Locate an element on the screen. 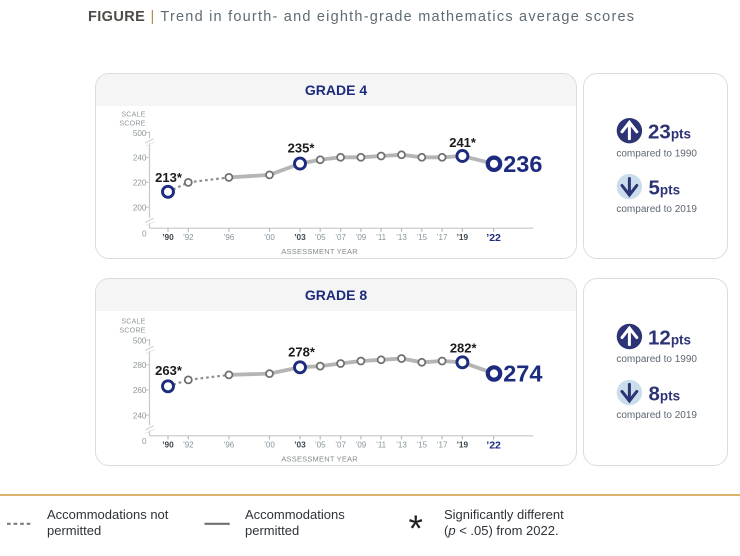 This screenshot has width=740, height=556. svg-text: 5pts is located at coordinates (665, 188).